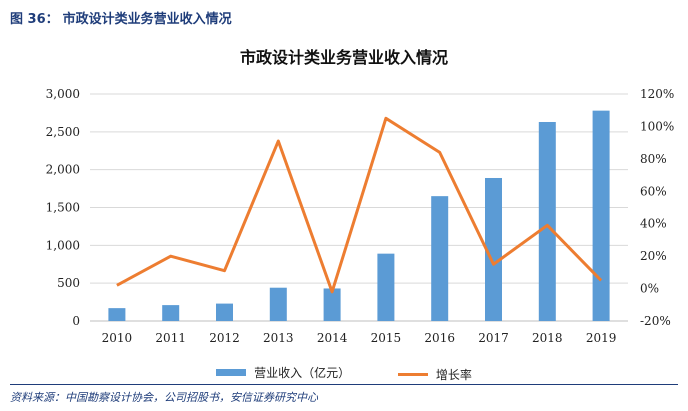  I want to click on left-tick-label: 0, so click(76, 321).